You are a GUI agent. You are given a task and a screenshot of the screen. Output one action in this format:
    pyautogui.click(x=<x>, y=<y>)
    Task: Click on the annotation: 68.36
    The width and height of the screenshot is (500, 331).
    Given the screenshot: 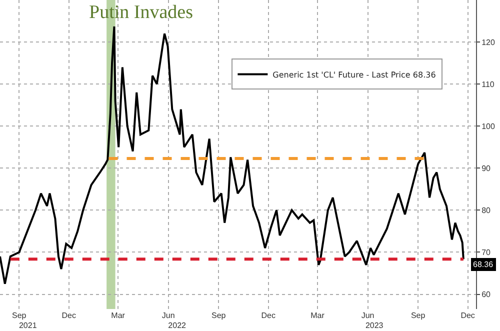 What is the action you would take?
    pyautogui.click(x=483, y=264)
    